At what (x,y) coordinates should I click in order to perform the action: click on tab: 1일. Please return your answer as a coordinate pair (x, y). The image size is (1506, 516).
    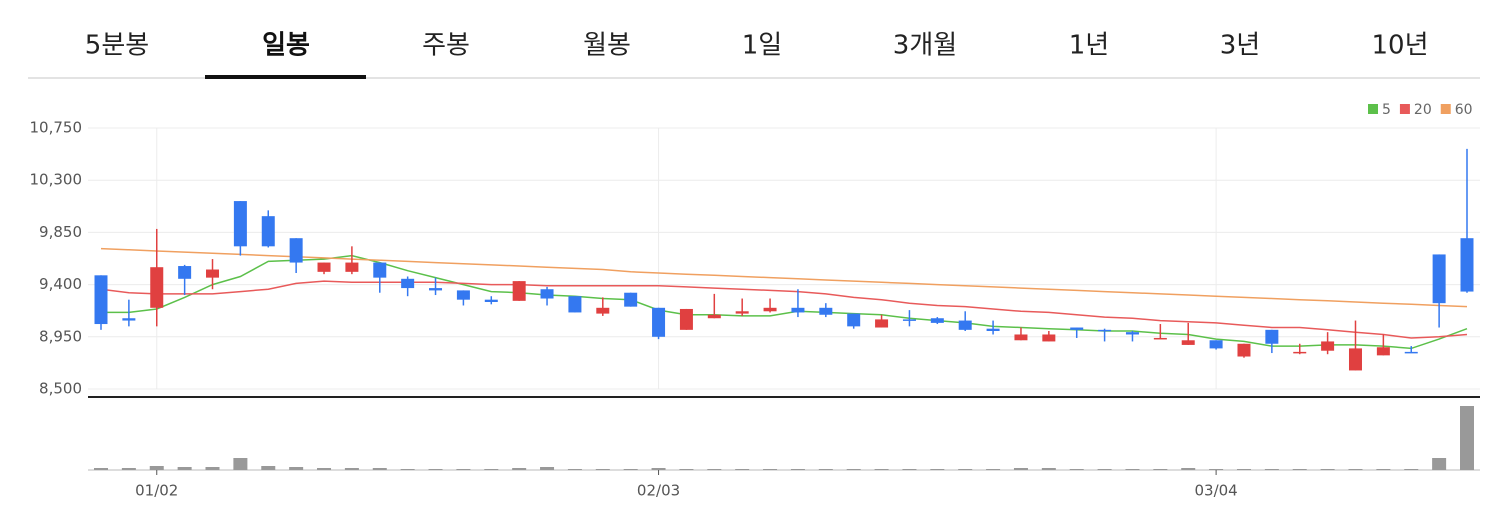
    Looking at the image, I should click on (762, 46).